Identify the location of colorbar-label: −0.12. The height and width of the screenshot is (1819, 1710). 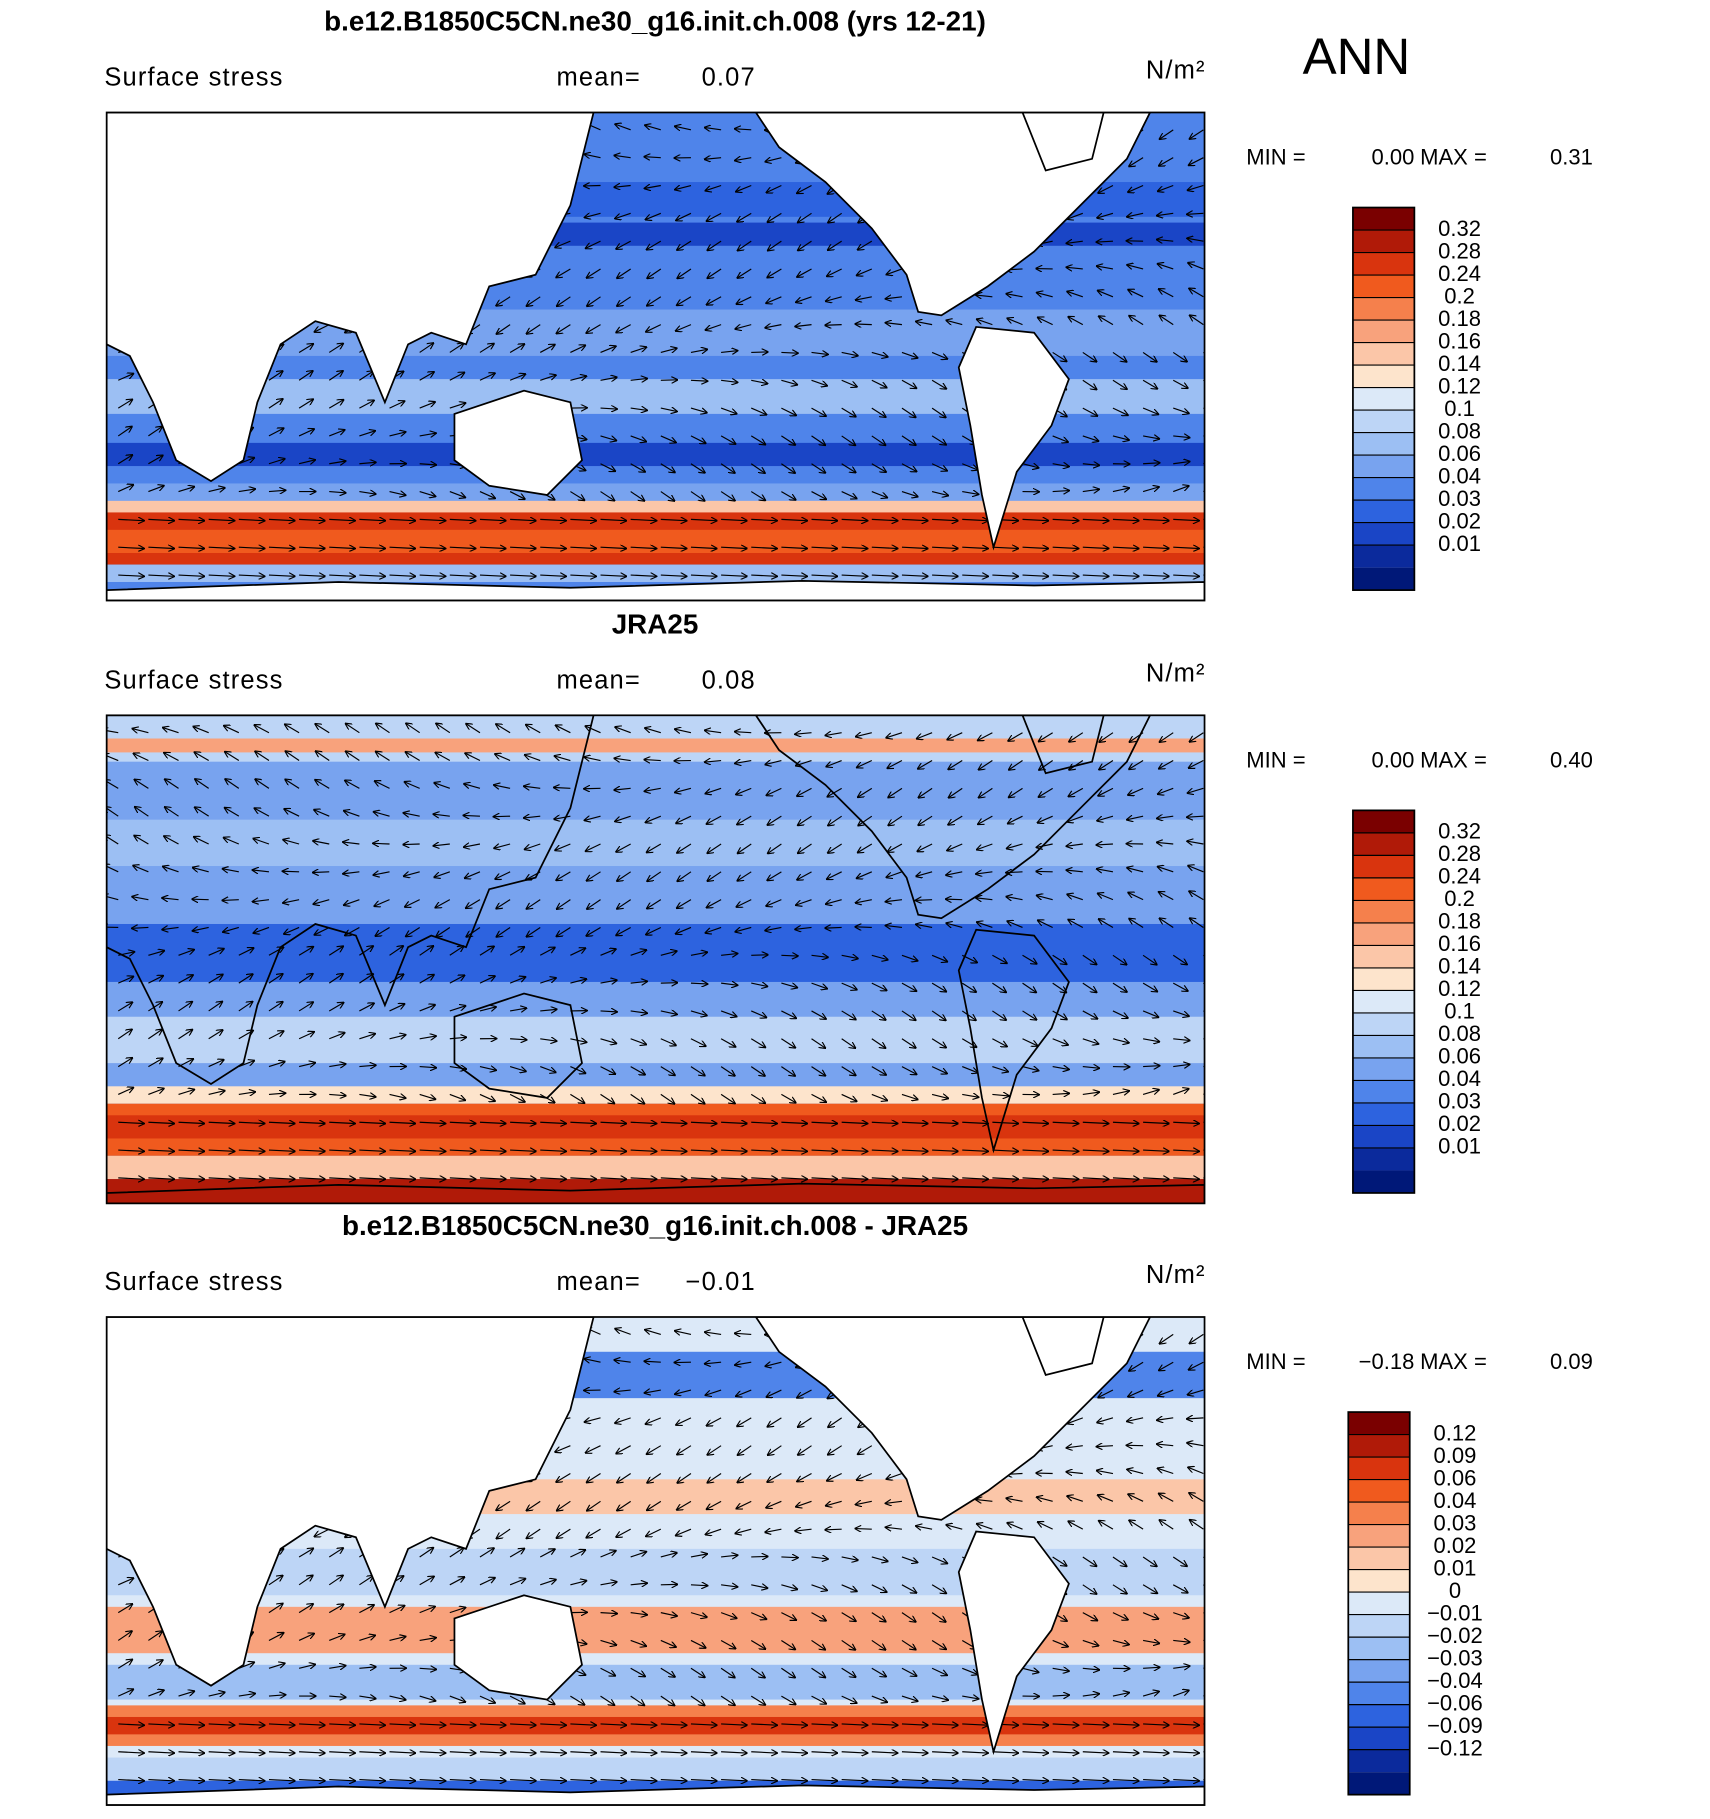
(1455, 1747).